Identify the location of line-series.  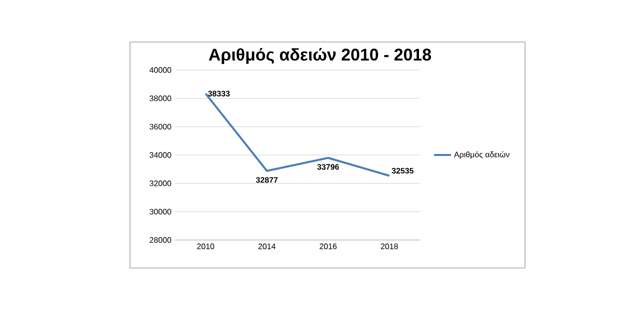
(297, 134).